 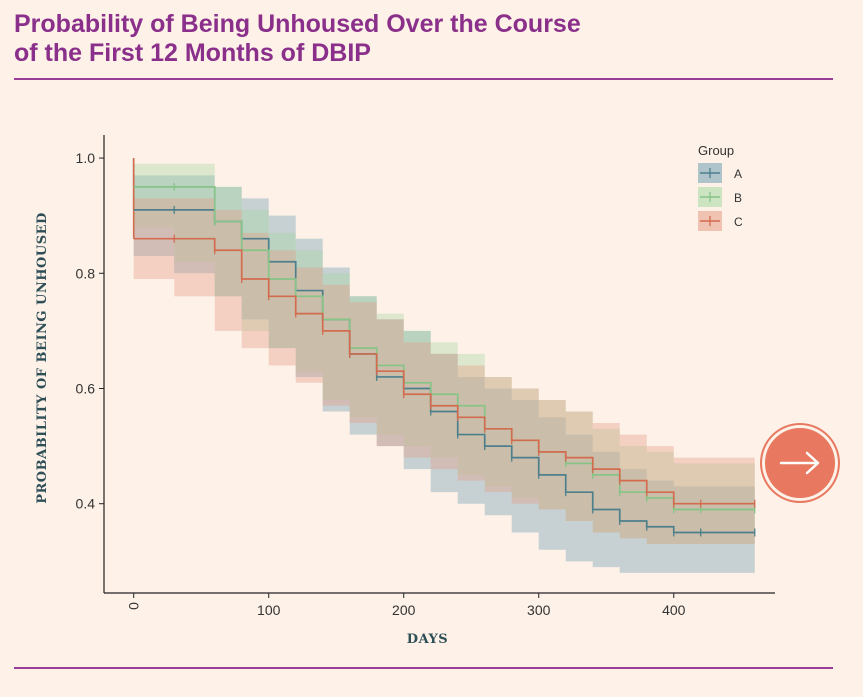 I want to click on x-tick-label: 300, so click(x=539, y=610).